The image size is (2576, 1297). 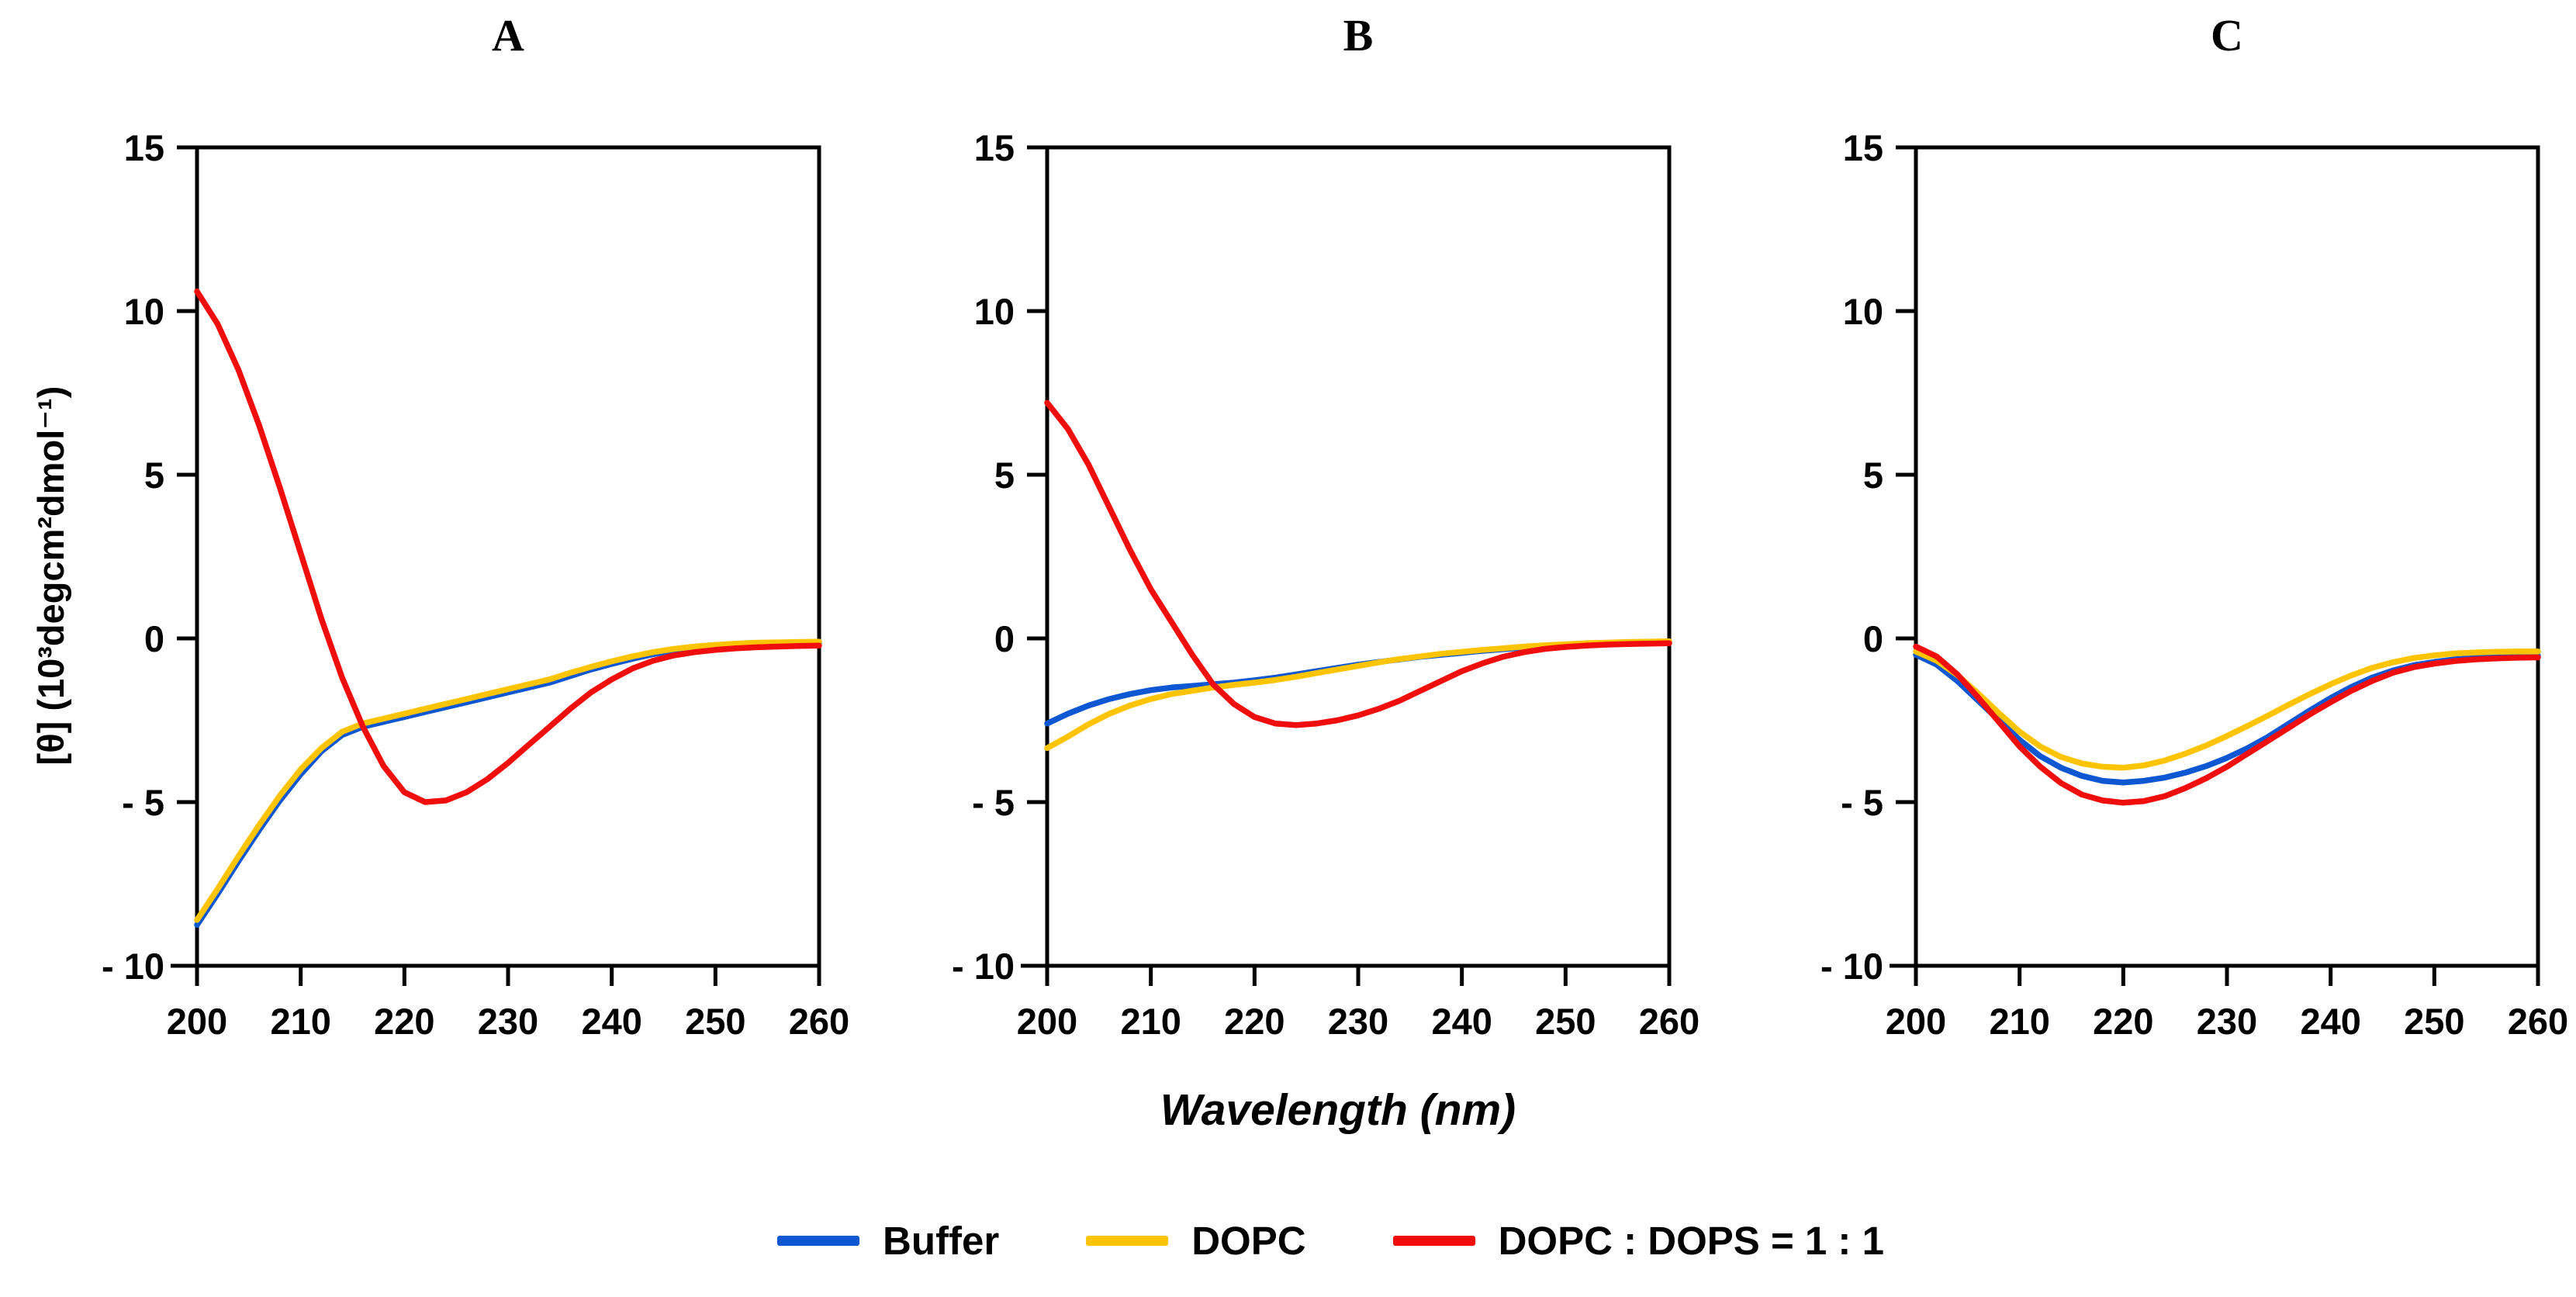 I want to click on legend-item-buffer: Buffer, so click(x=888, y=1241).